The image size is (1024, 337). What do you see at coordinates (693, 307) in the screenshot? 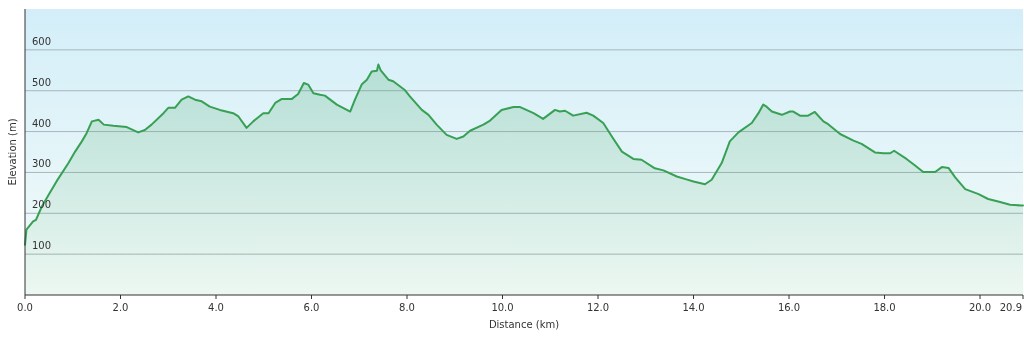
I see `x-tick-label: 14.0` at bounding box center [693, 307].